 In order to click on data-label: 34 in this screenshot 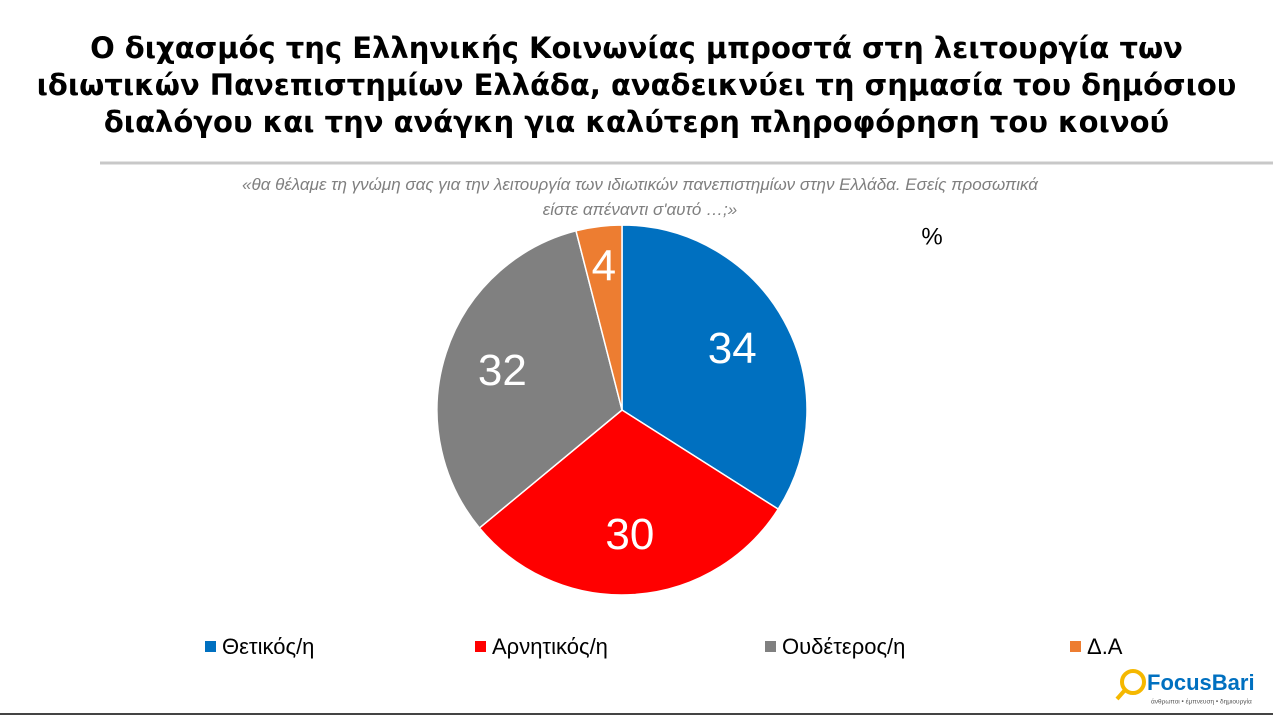, I will do `click(732, 348)`.